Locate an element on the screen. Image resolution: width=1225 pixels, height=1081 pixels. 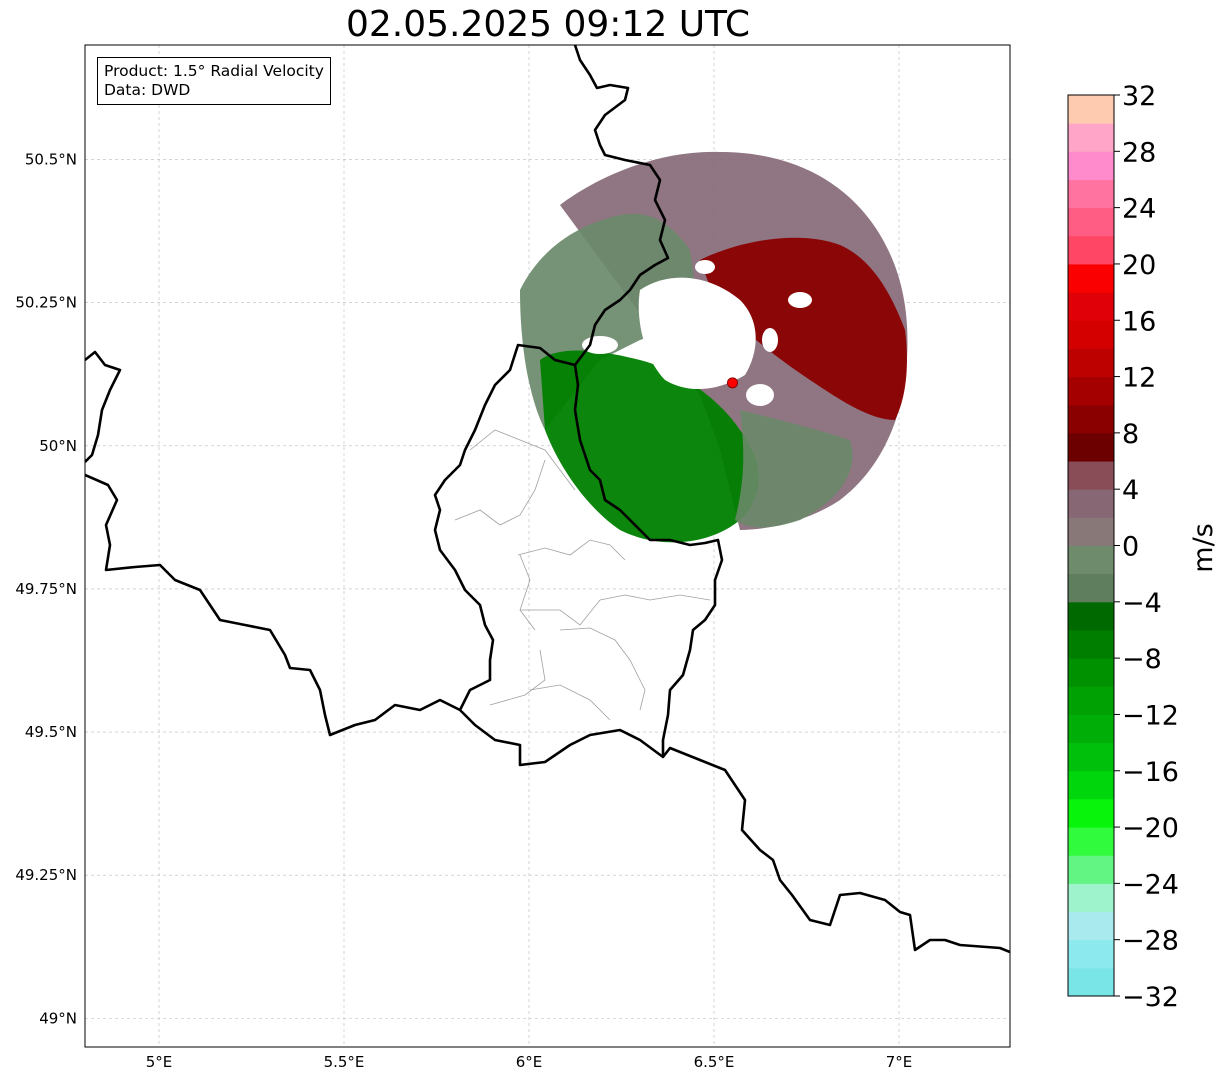
longitude-tick-label: 5.5°E is located at coordinates (344, 1062).